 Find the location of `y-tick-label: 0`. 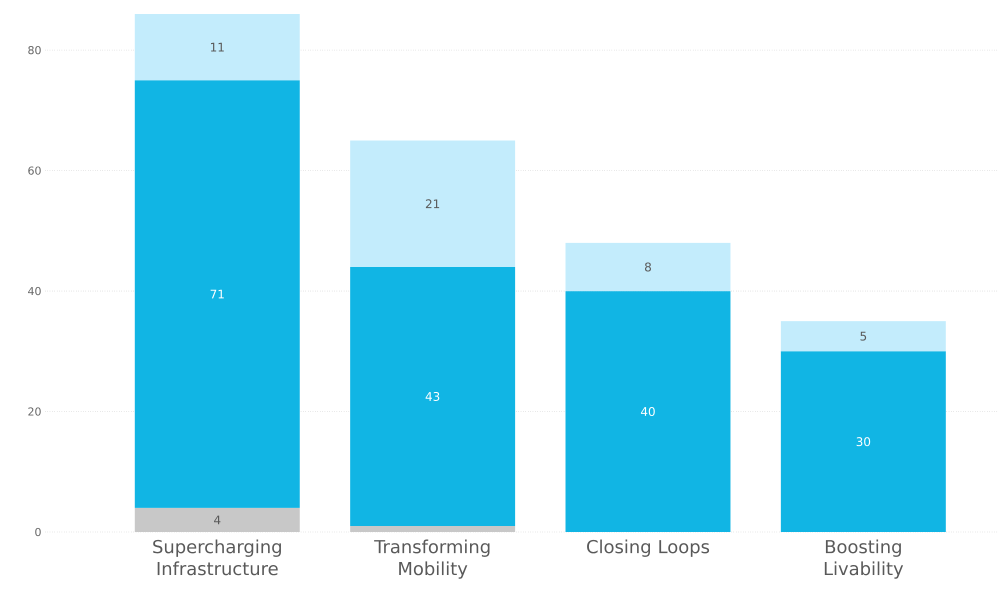

y-tick-label: 0 is located at coordinates (38, 532).